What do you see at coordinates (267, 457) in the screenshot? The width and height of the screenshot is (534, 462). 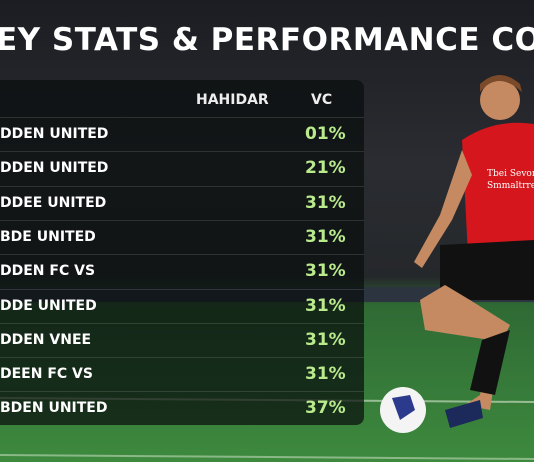 I see `pitch-line` at bounding box center [267, 457].